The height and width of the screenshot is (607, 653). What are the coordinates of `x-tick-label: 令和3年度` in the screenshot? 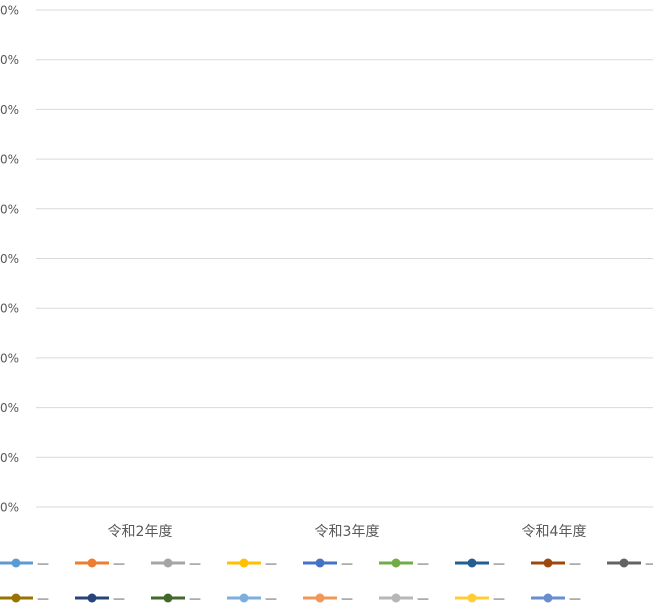 It's located at (347, 532).